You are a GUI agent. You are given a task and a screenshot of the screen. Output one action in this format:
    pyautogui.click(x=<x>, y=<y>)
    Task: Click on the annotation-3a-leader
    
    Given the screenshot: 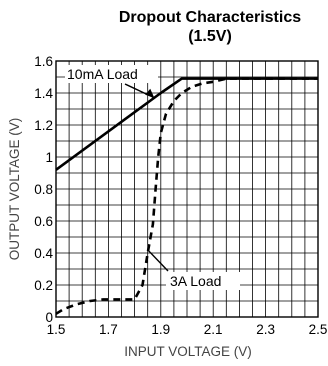 What is the action you would take?
    pyautogui.click(x=158, y=260)
    